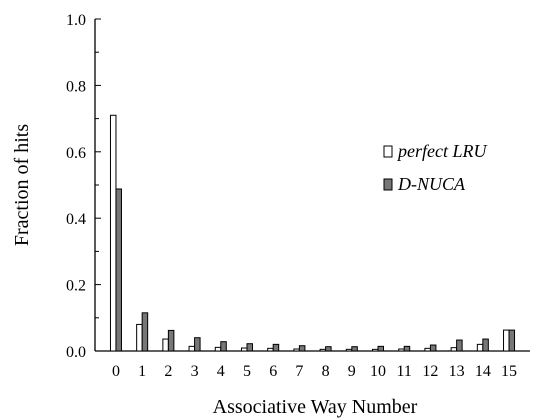 This screenshot has width=558, height=419. I want to click on x-tick-label: 3, so click(195, 371).